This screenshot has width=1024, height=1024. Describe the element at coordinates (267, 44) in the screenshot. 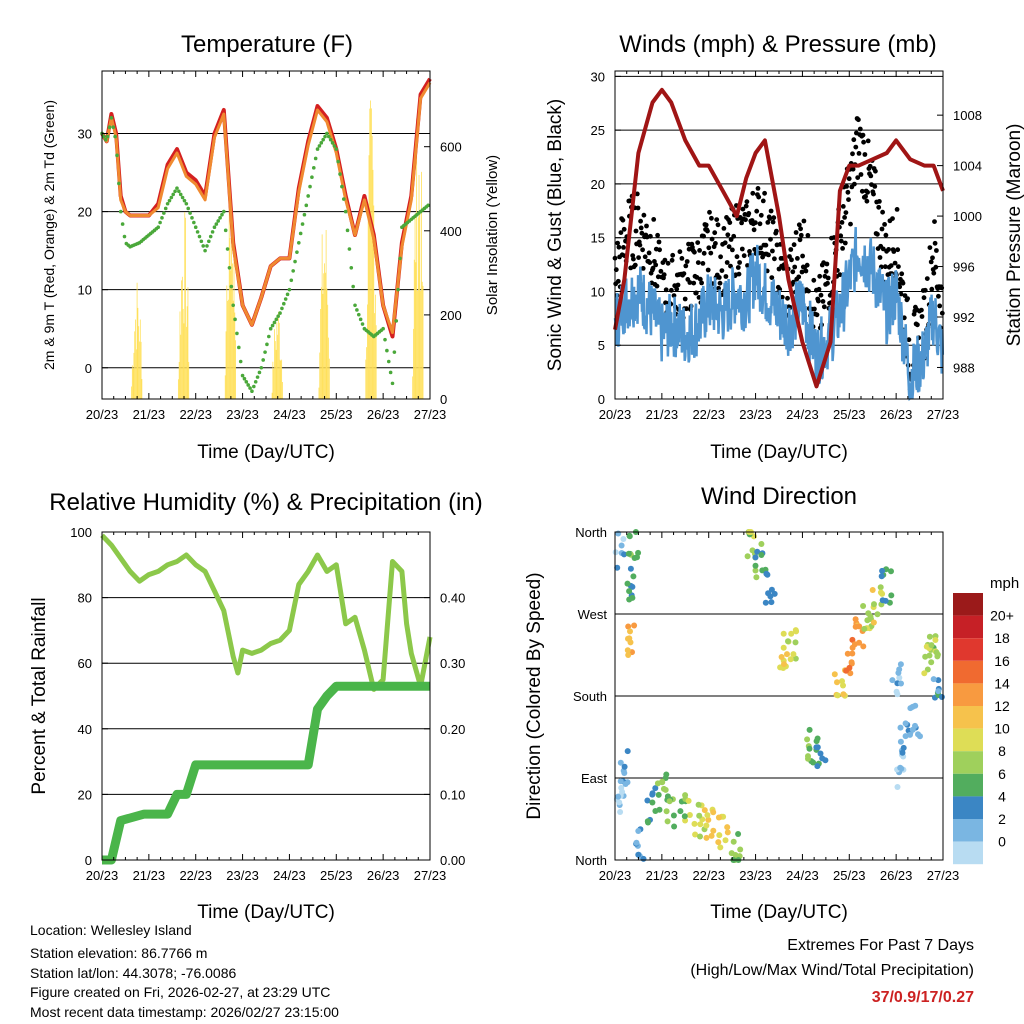

I see `temperature-title: Temperature (F)` at that location.